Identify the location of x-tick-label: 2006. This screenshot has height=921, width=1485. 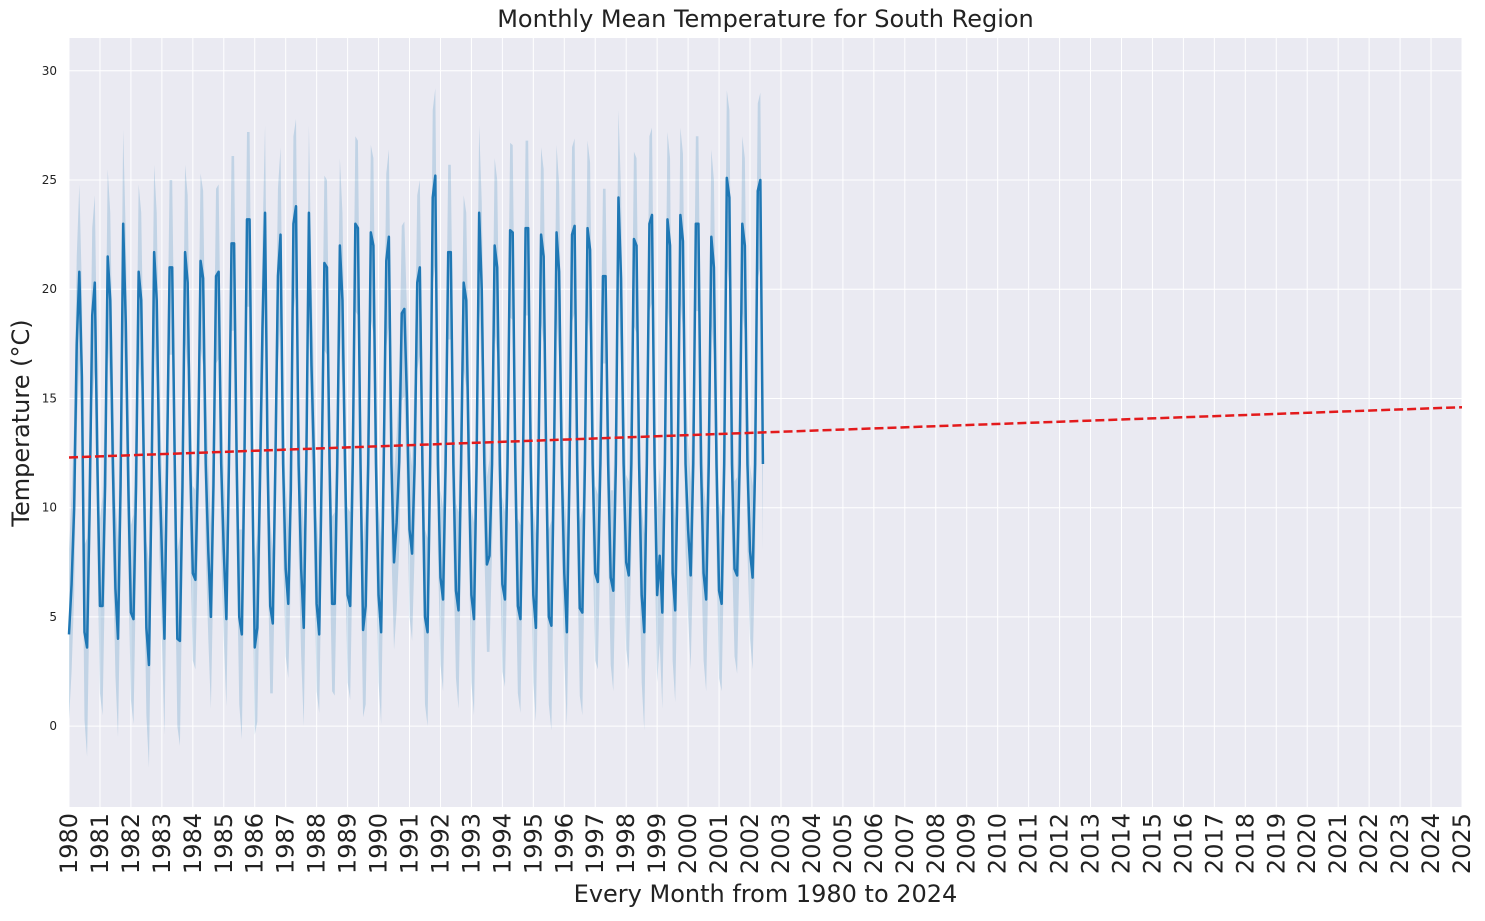
(874, 843).